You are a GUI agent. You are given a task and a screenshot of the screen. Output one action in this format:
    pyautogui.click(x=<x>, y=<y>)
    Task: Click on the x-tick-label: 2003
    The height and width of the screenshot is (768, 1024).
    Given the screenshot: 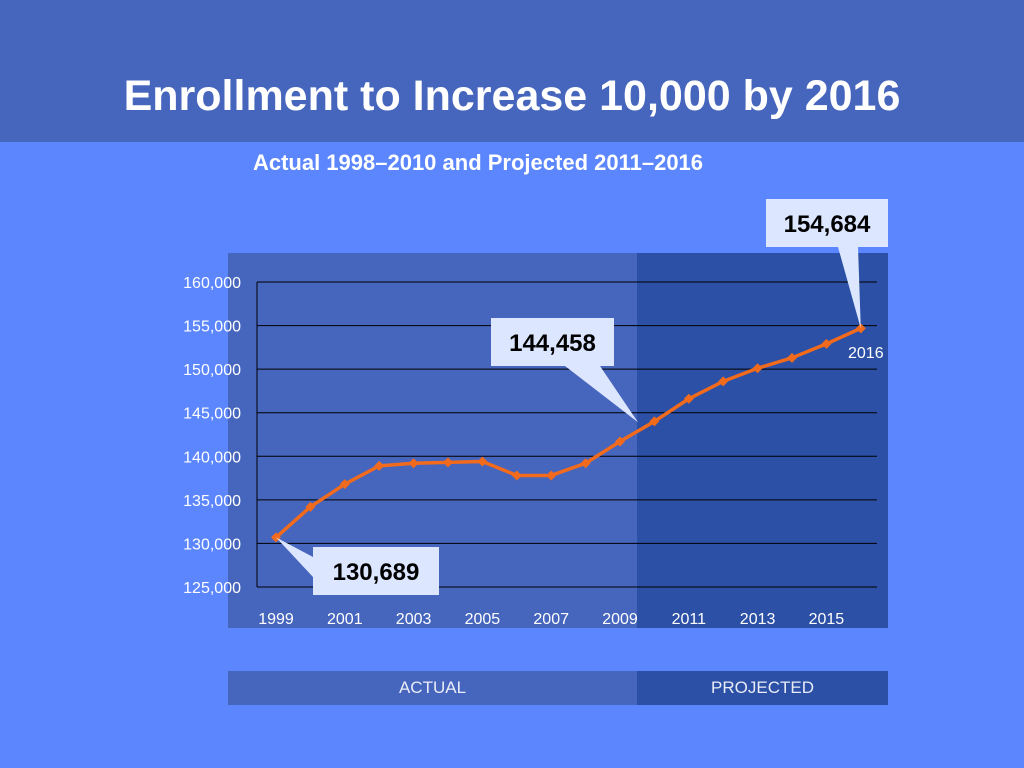 What is the action you would take?
    pyautogui.click(x=414, y=619)
    